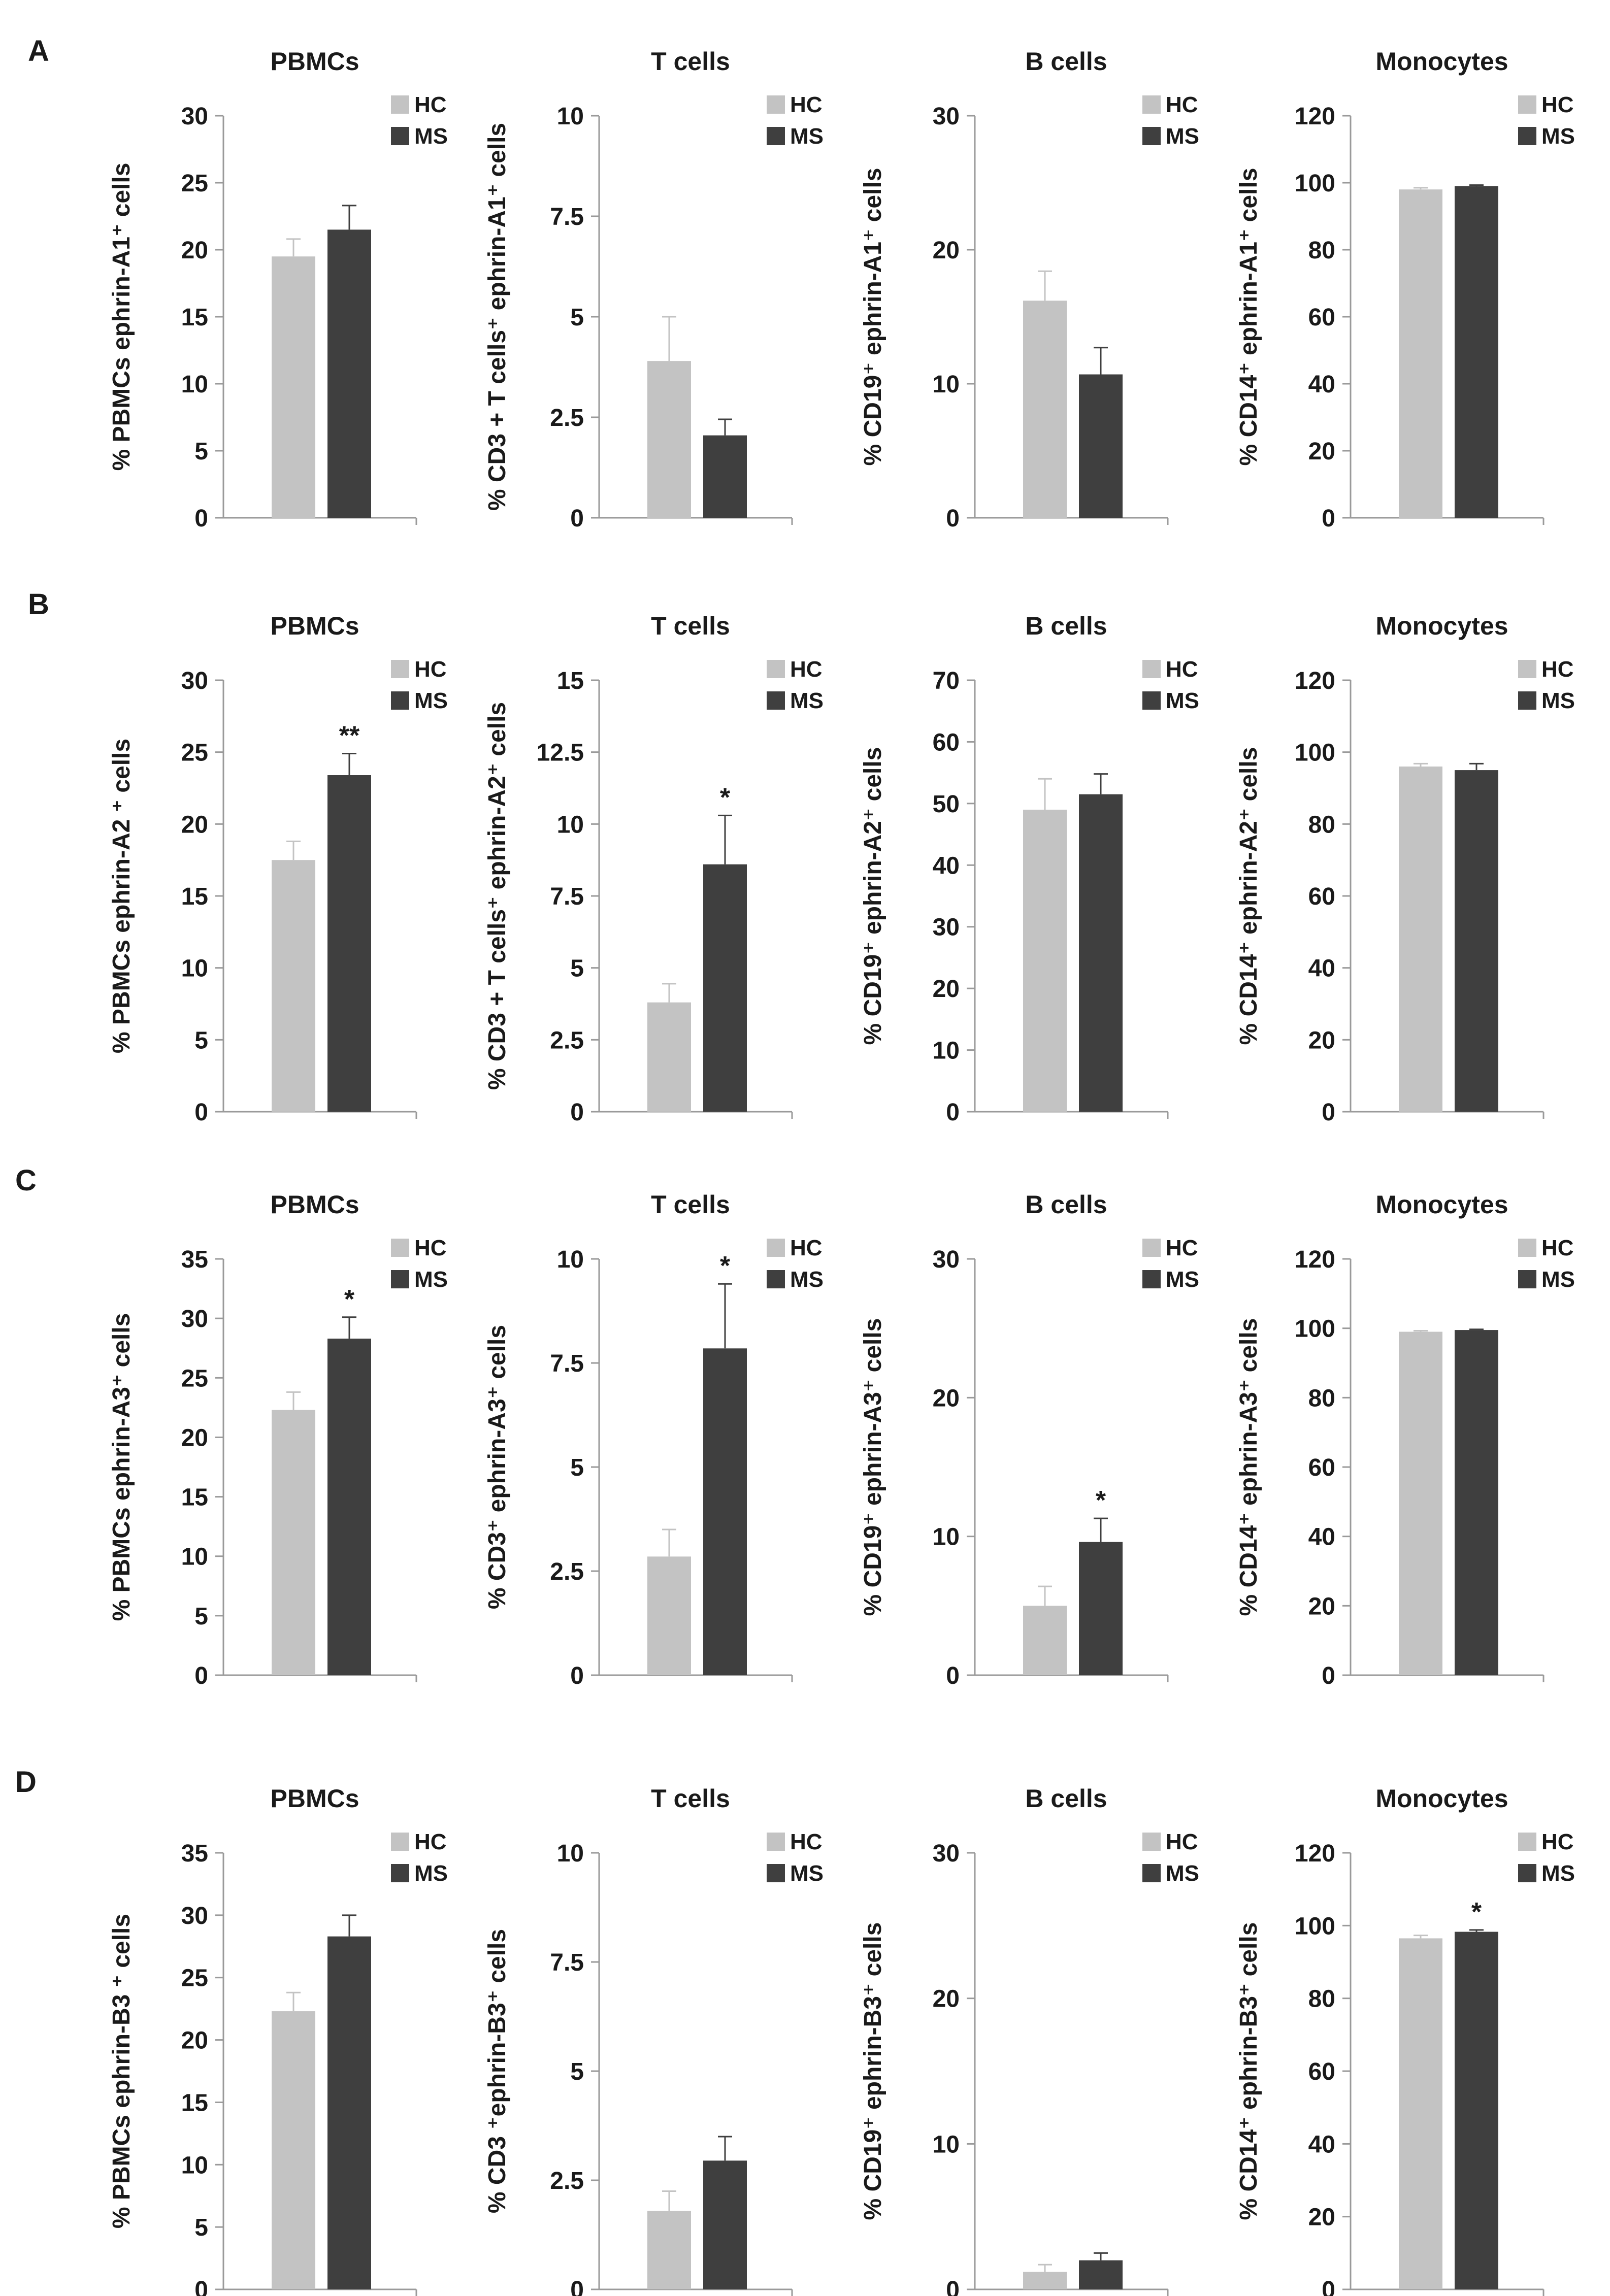 Image resolution: width=1610 pixels, height=2296 pixels. Describe the element at coordinates (1321, 1607) in the screenshot. I see `y-tick-label: 20` at that location.